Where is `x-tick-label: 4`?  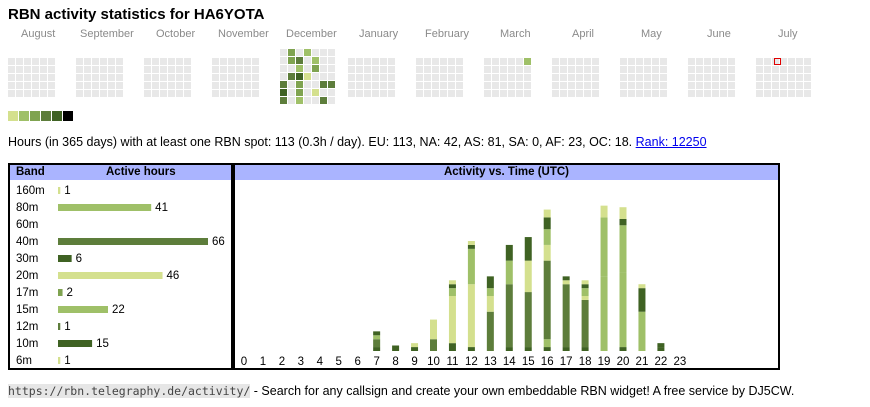 x-tick-label: 4 is located at coordinates (320, 362).